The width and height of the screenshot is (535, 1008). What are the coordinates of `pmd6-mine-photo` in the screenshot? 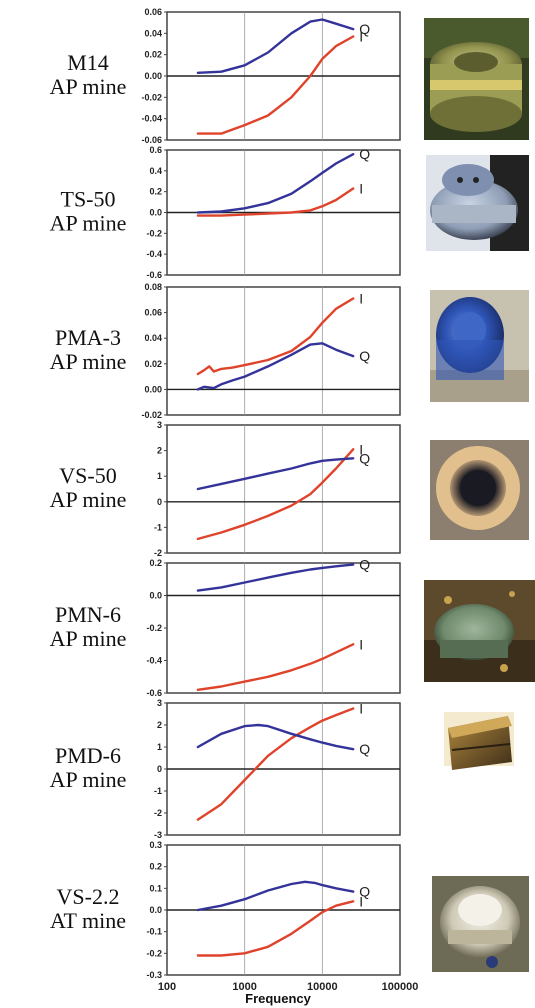 It's located at (479, 741).